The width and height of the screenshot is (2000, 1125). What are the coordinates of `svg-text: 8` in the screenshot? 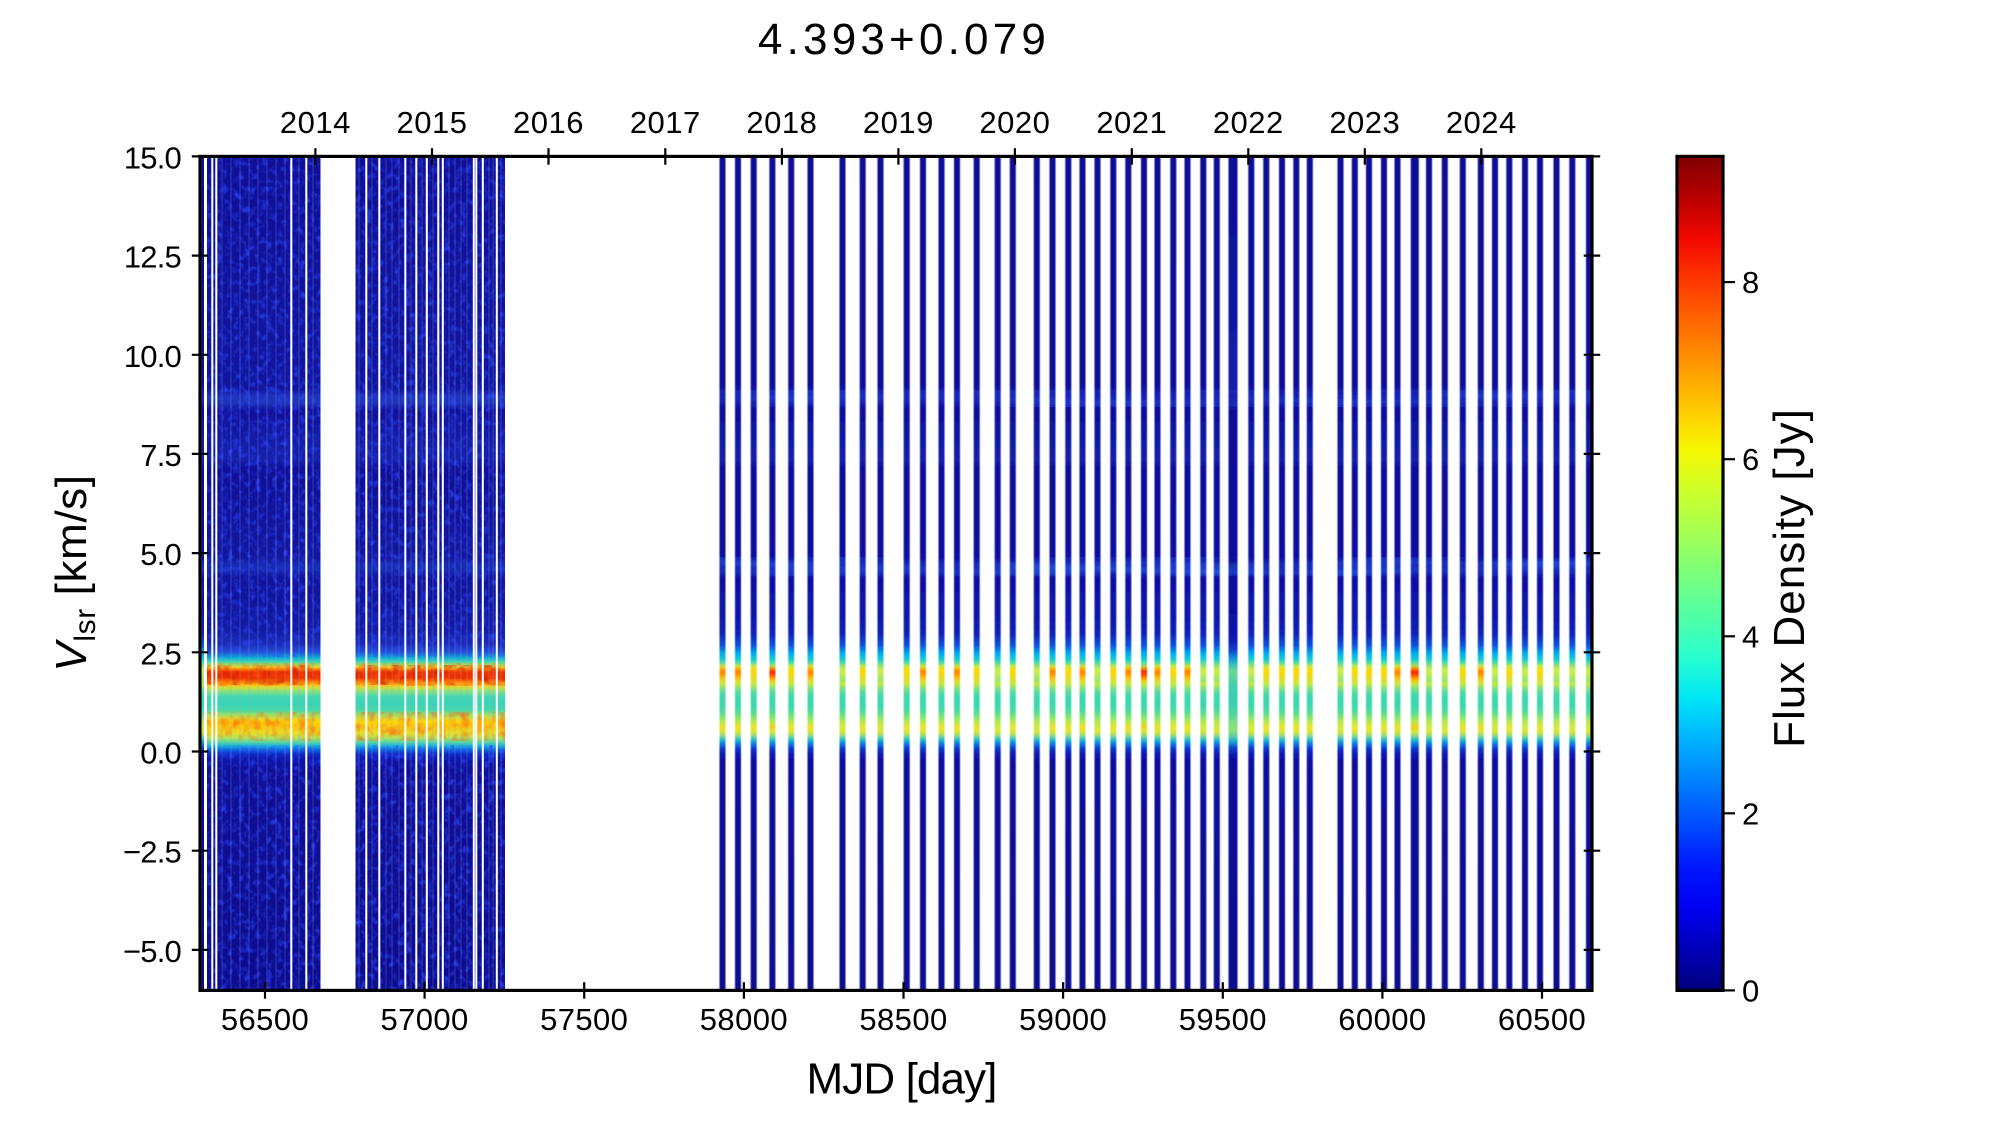 It's located at (1750, 282).